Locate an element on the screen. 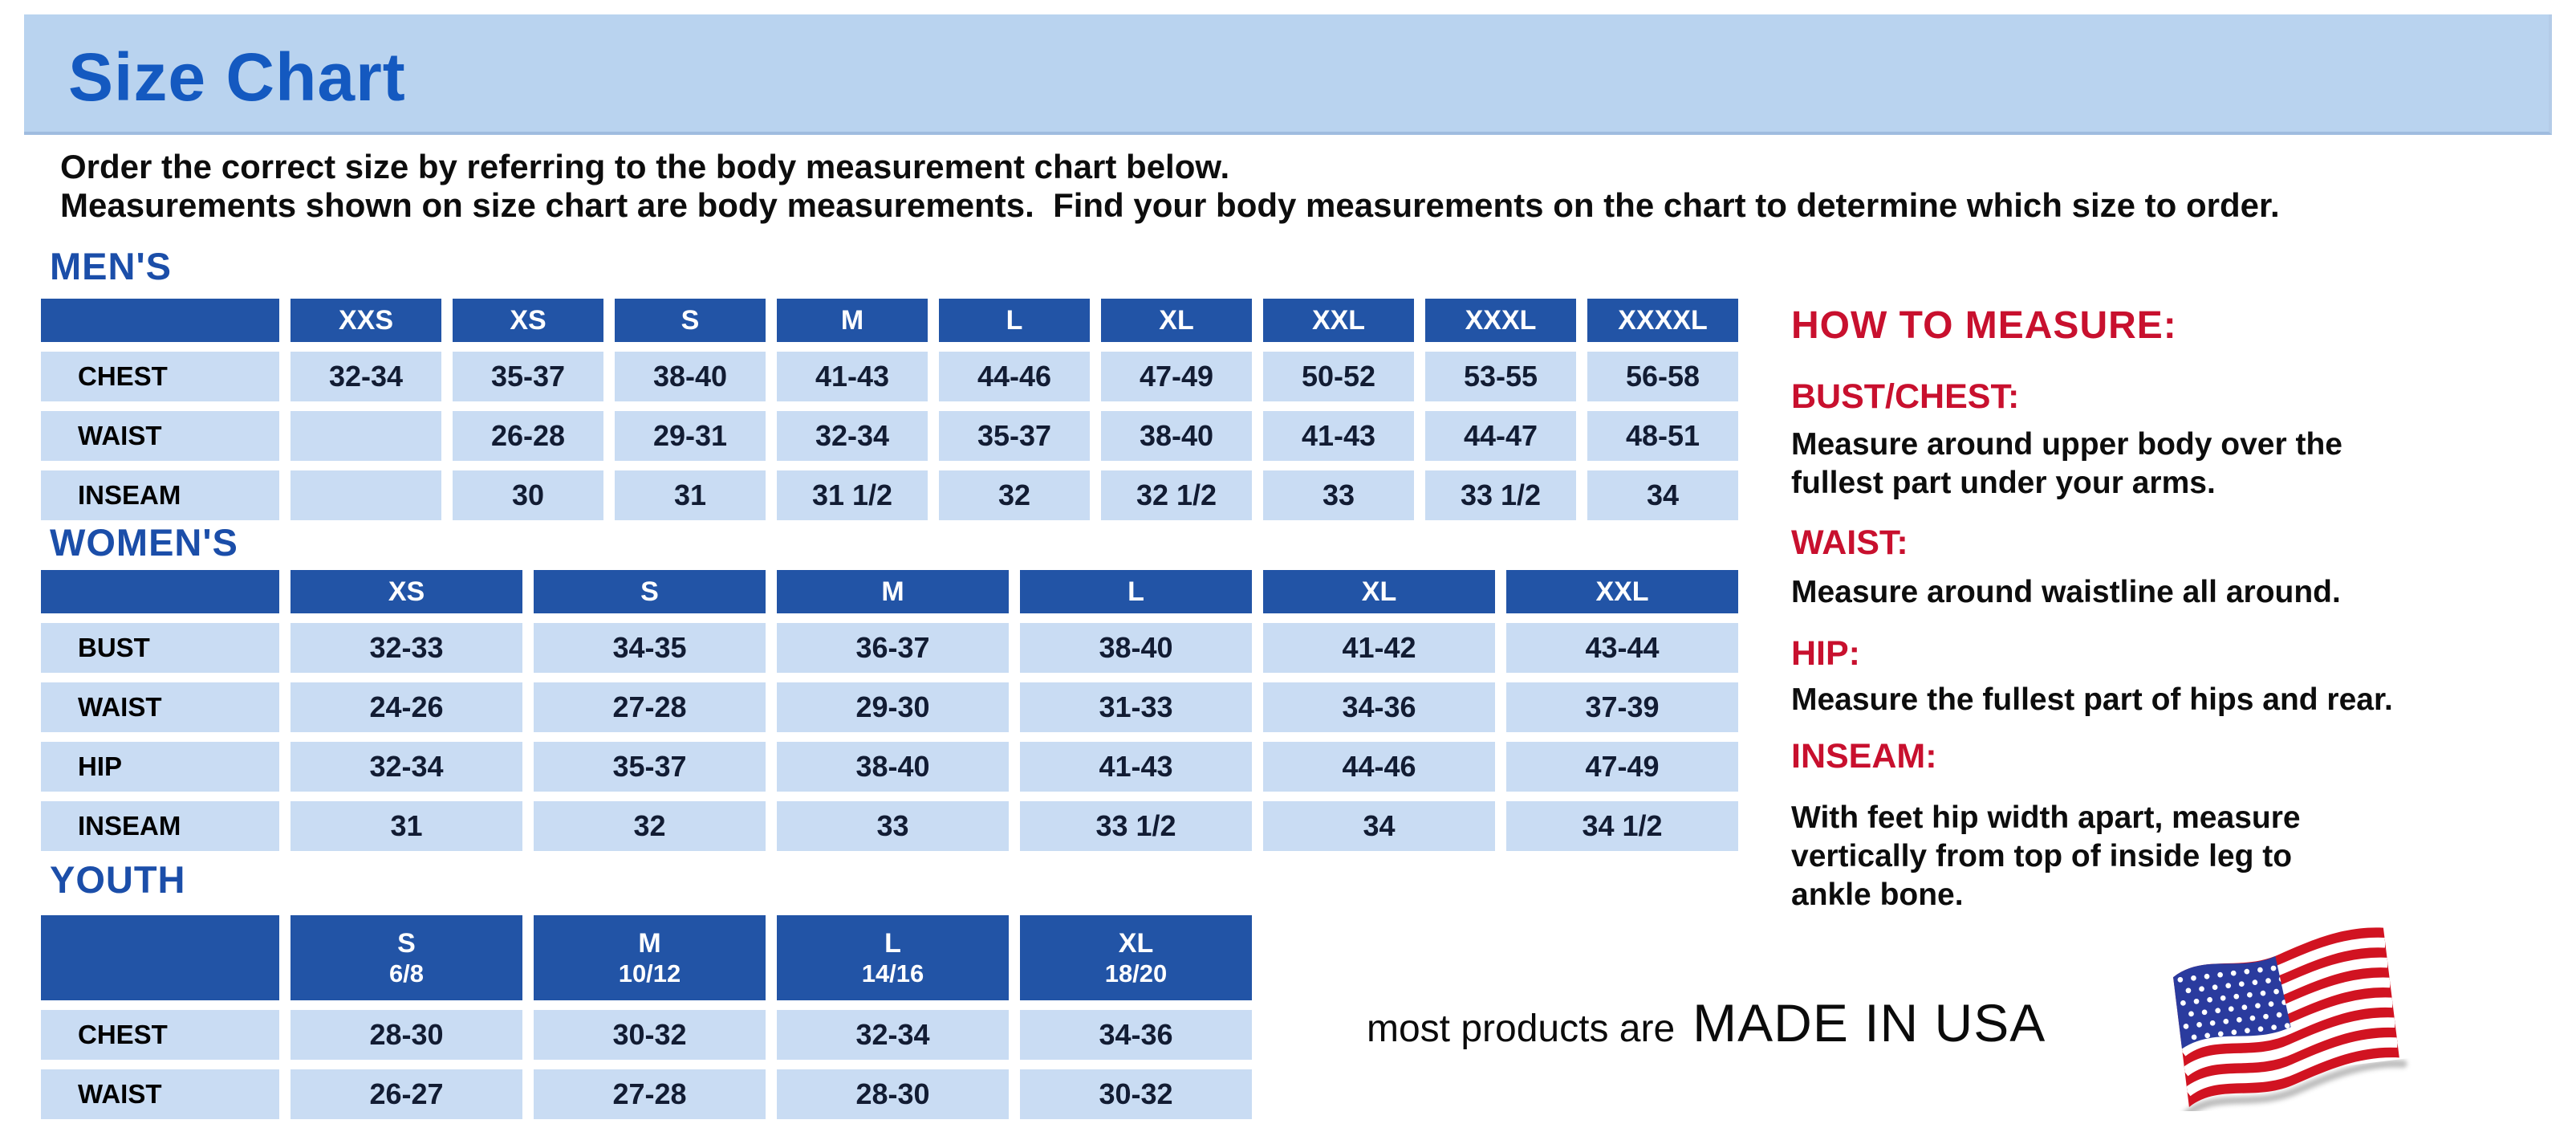  size-value-cell: 27-28 is located at coordinates (650, 1094).